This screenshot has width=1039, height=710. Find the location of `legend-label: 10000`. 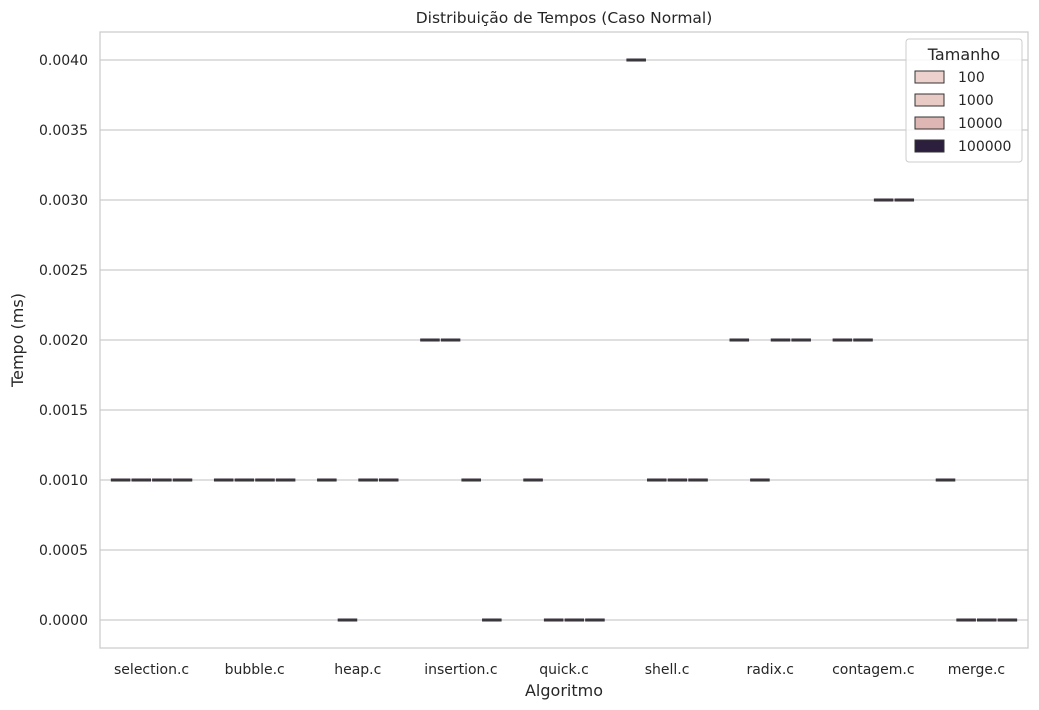

legend-label: 10000 is located at coordinates (980, 124).